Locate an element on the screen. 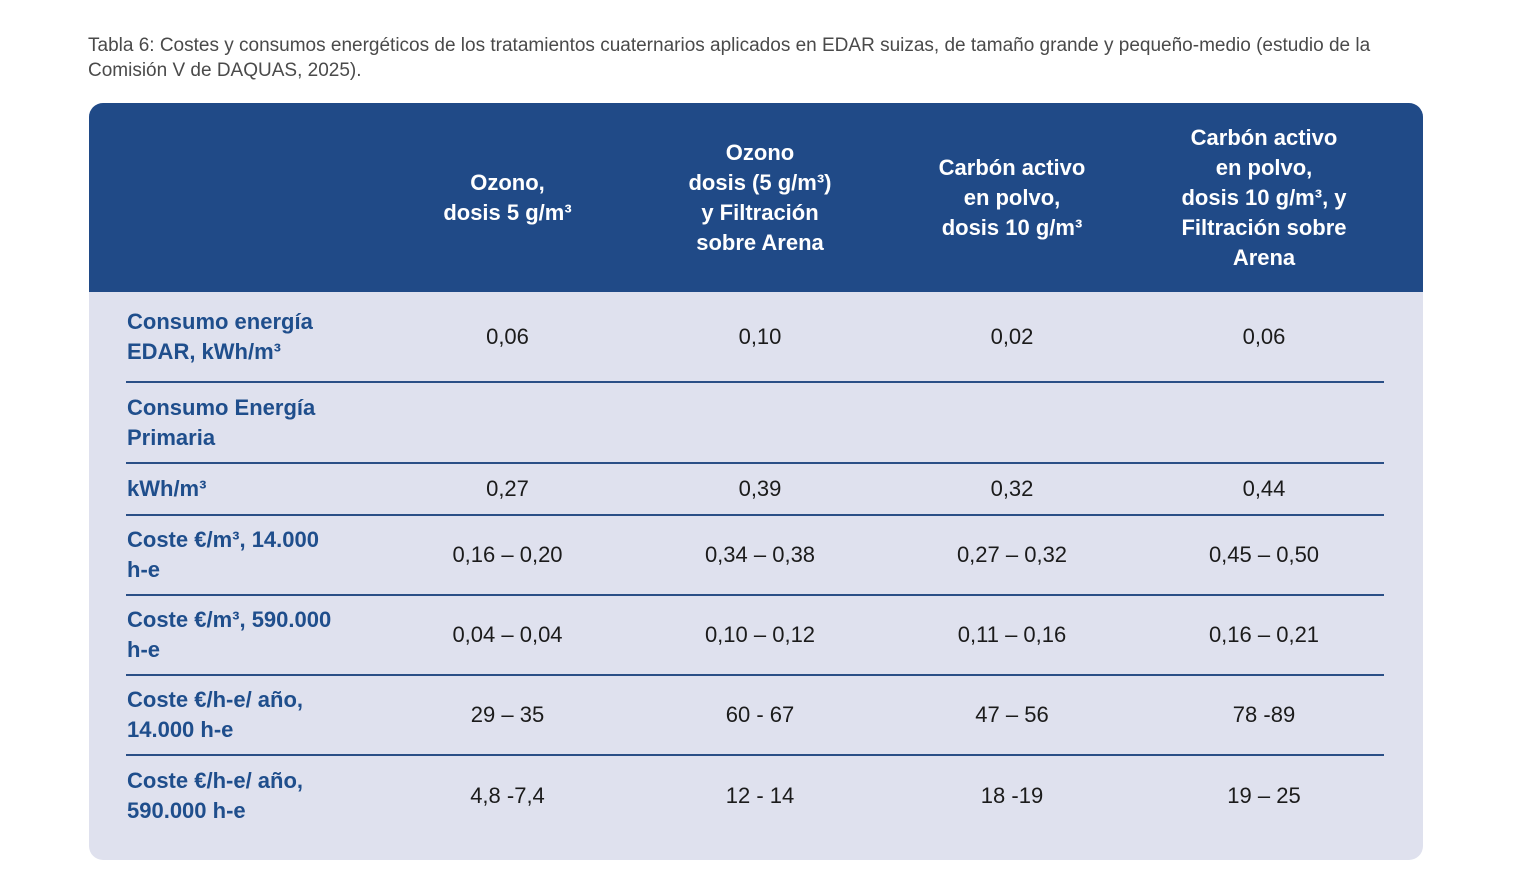  table-cell: 0,16 – 0,20 is located at coordinates (507, 554).